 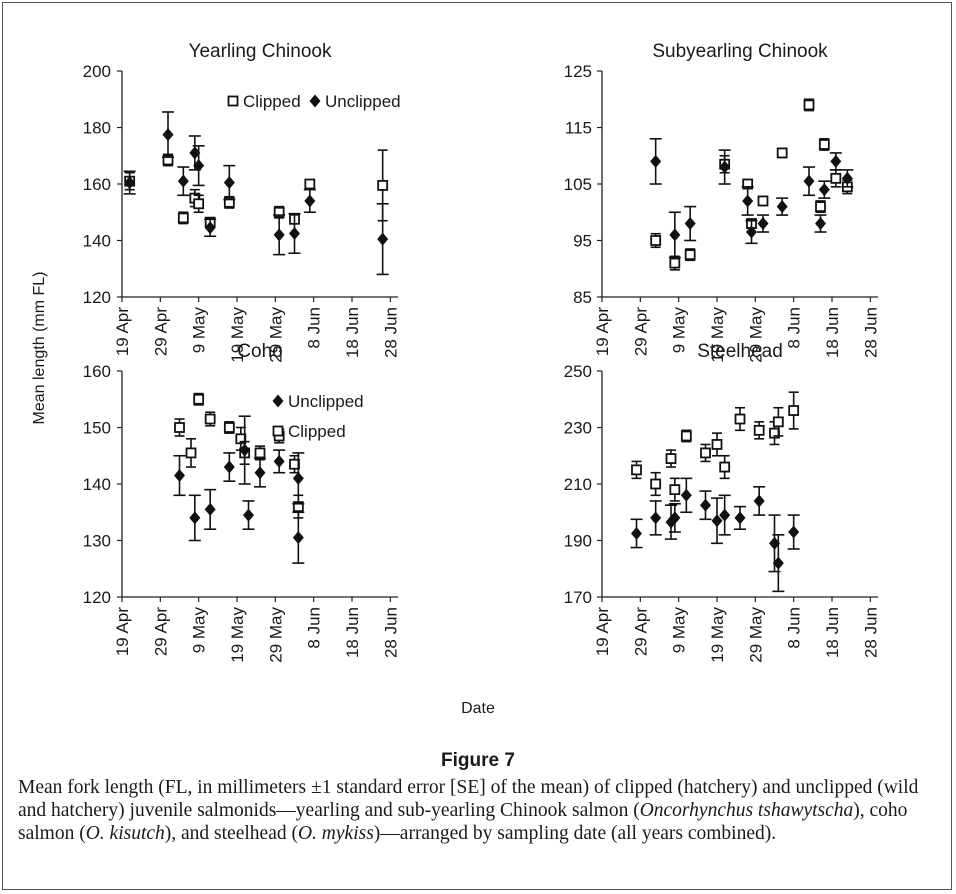 What do you see at coordinates (740, 351) in the screenshot?
I see `chart-title: Steelhead` at bounding box center [740, 351].